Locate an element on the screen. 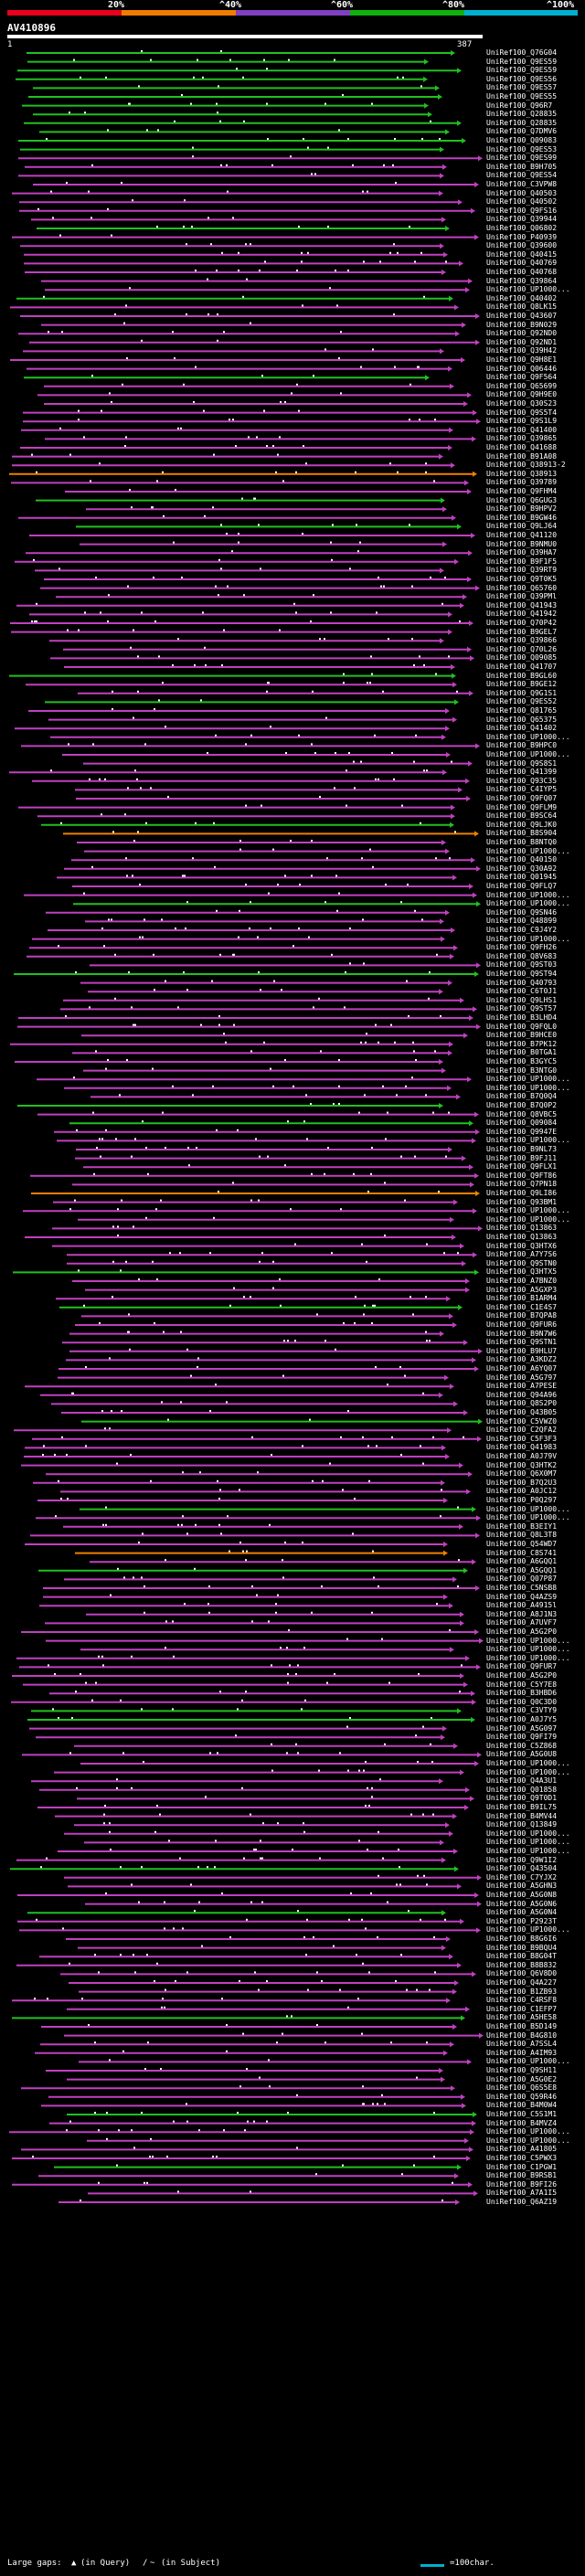  hit-label: UniRef100_Q9G1S1 is located at coordinates (522, 692).